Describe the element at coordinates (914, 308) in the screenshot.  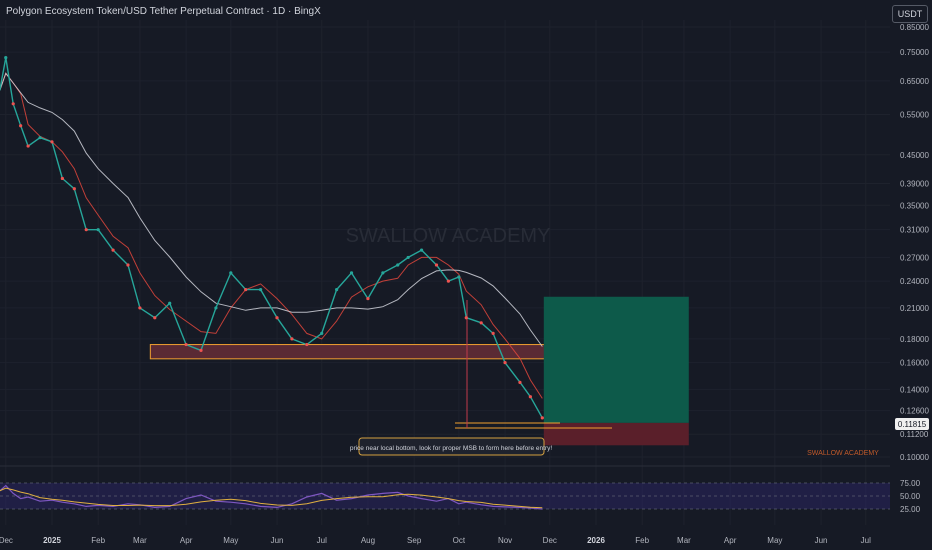
I see `price-tick-label: 0.21000` at that location.